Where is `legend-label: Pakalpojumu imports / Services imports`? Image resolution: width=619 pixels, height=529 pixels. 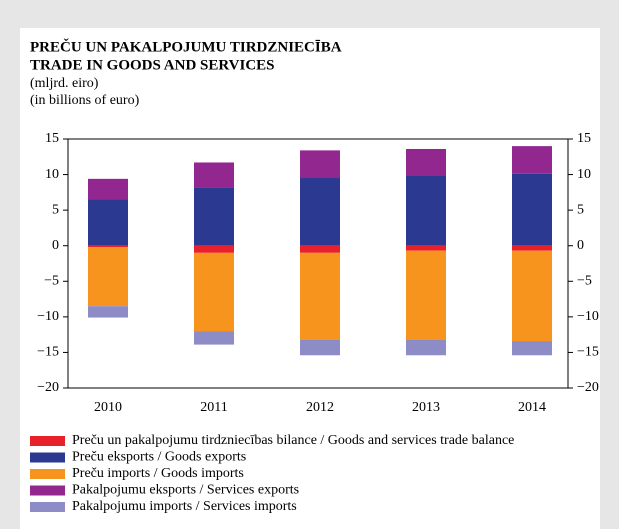 legend-label: Pakalpojumu imports / Services imports is located at coordinates (184, 506).